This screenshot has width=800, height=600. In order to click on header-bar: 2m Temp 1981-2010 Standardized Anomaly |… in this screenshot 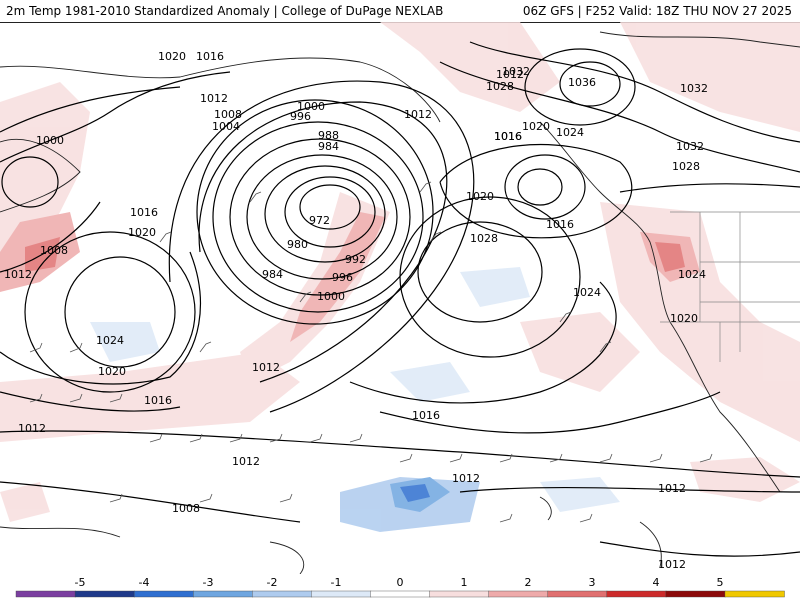, I will do `click(400, 11)`.